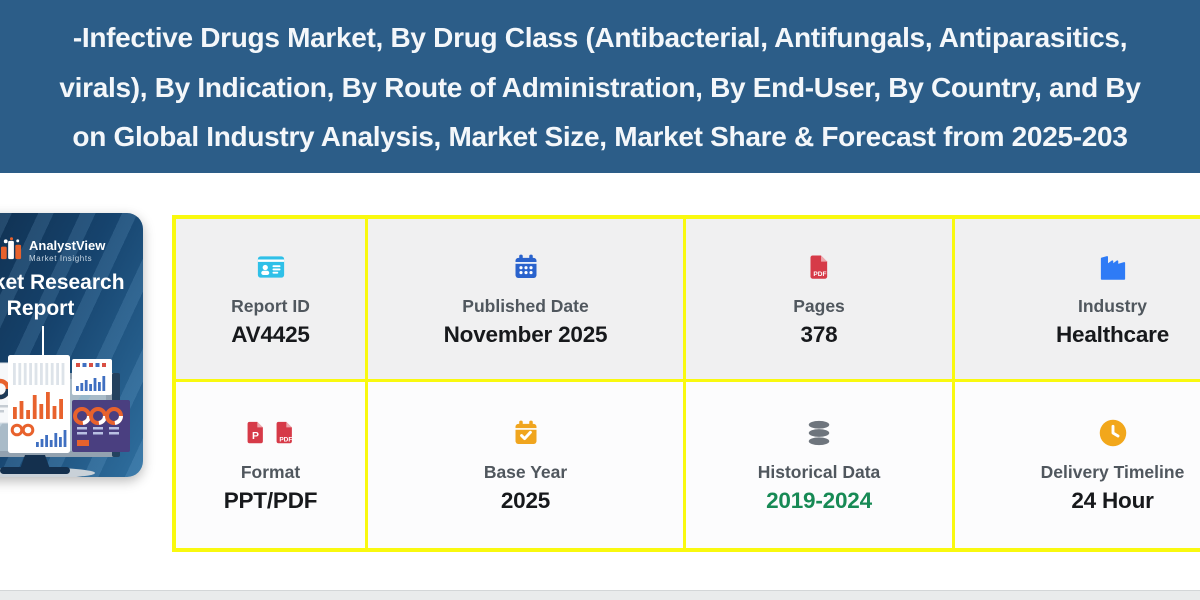 The height and width of the screenshot is (600, 1200). Describe the element at coordinates (819, 433) in the screenshot. I see `database-icon` at that location.